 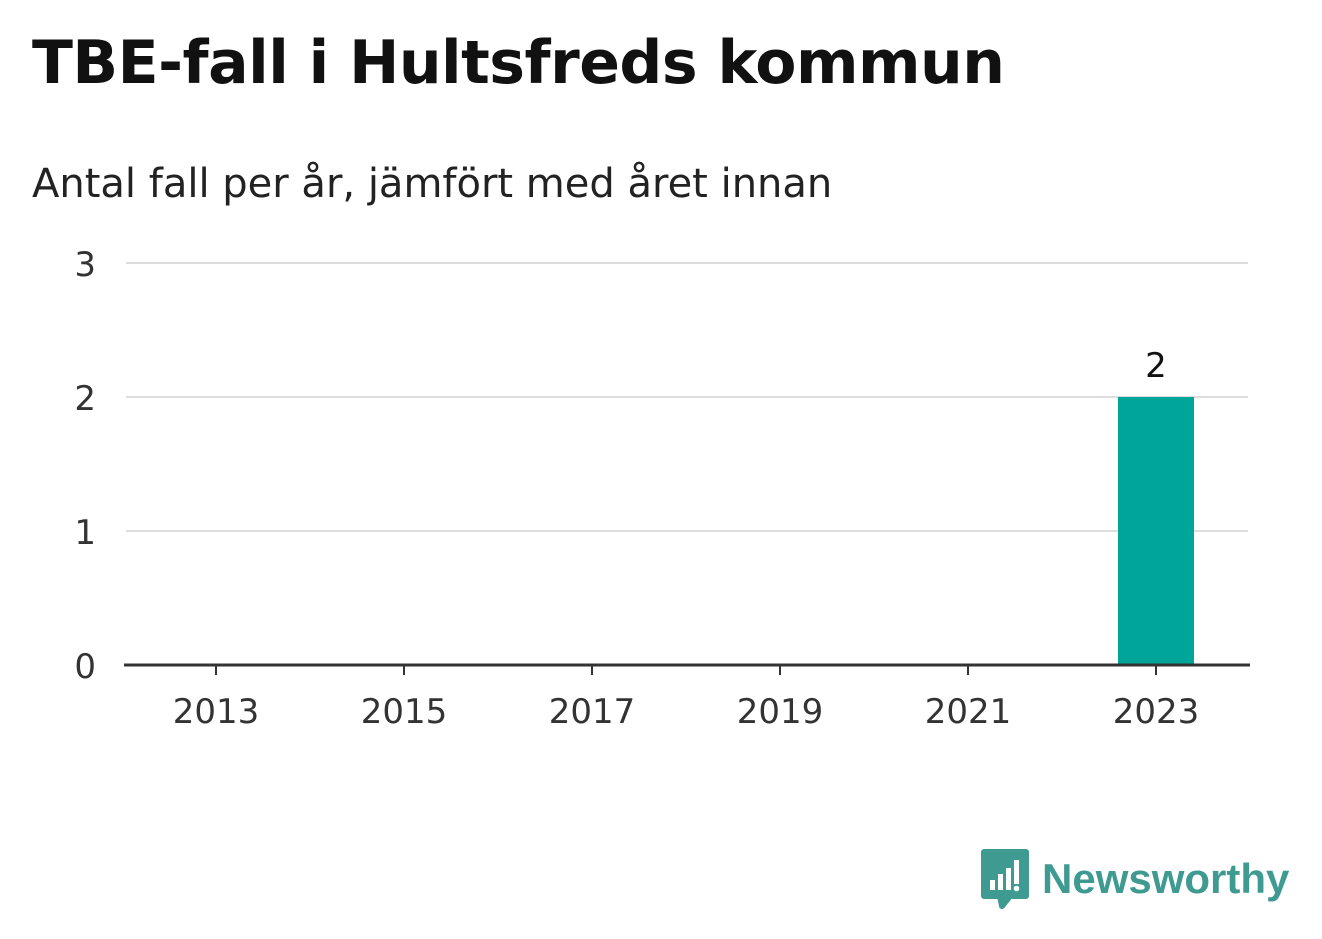 I want to click on x-tick-label-2013: 2013, so click(x=216, y=712).